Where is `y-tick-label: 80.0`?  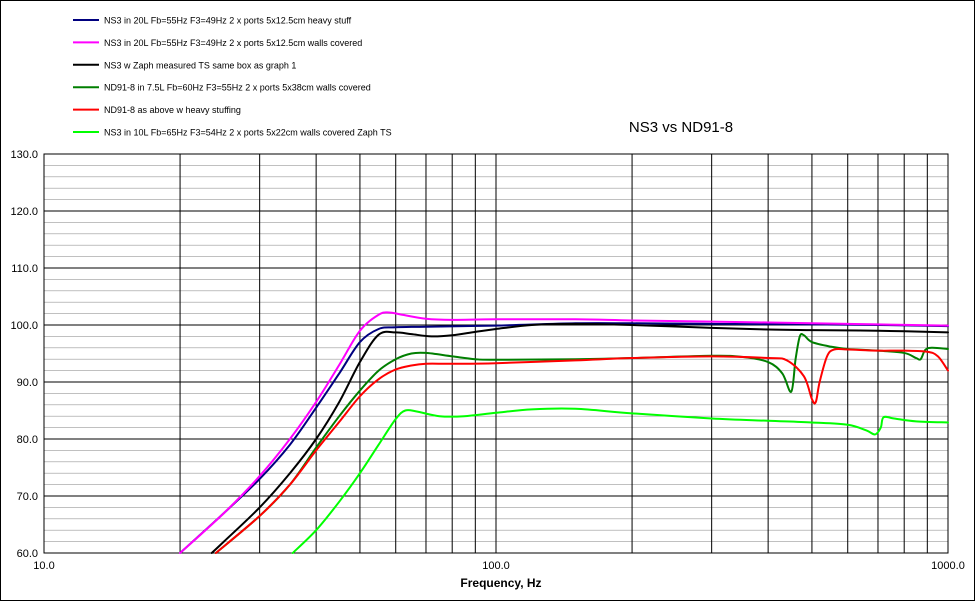
y-tick-label: 80.0 is located at coordinates (27, 440).